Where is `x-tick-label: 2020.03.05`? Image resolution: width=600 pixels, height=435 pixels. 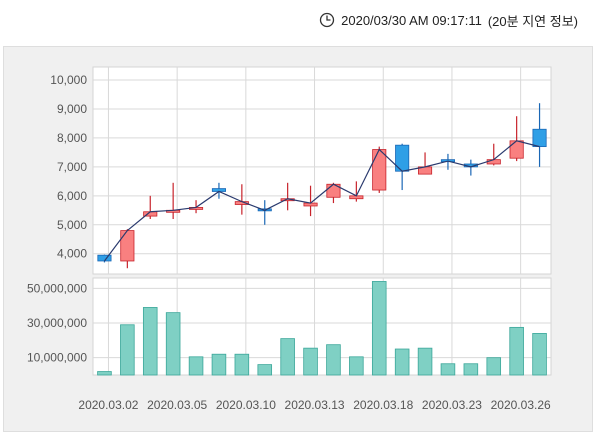
x-tick-label: 2020.03.05 is located at coordinates (177, 405).